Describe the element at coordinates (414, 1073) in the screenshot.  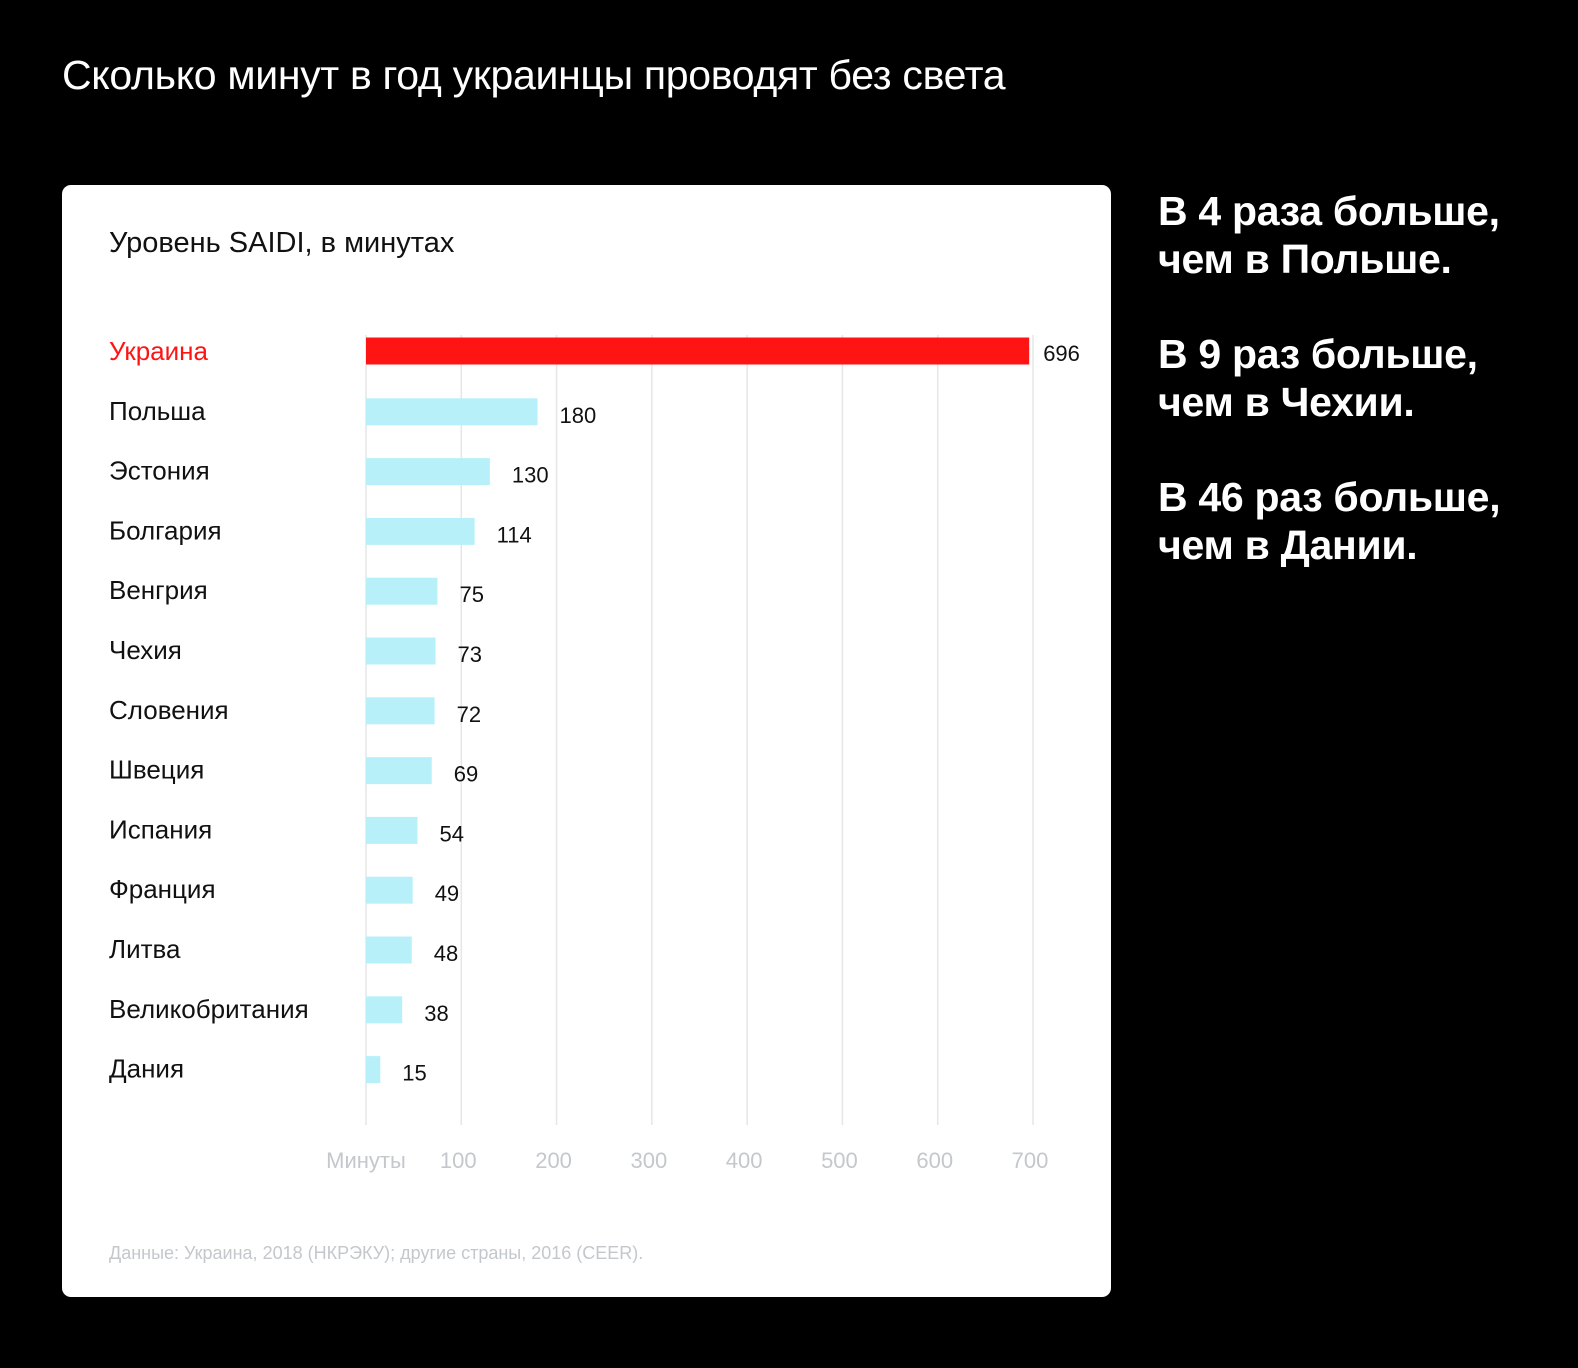
I see `value-label: 15` at that location.